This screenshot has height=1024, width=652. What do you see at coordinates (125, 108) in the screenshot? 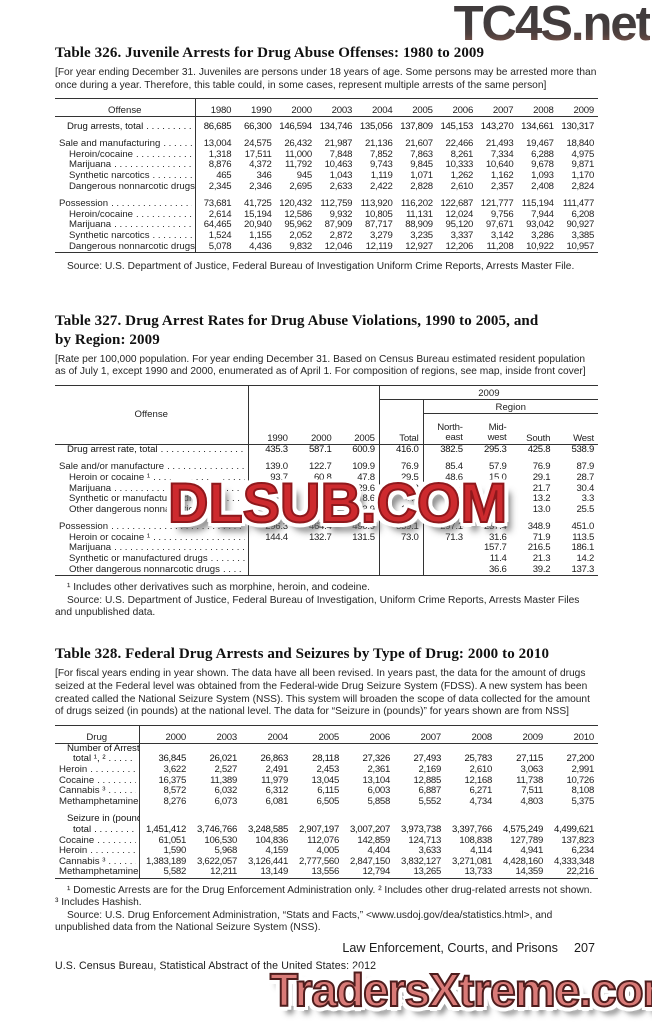
I see `column-header-offense: Offense` at bounding box center [125, 108].